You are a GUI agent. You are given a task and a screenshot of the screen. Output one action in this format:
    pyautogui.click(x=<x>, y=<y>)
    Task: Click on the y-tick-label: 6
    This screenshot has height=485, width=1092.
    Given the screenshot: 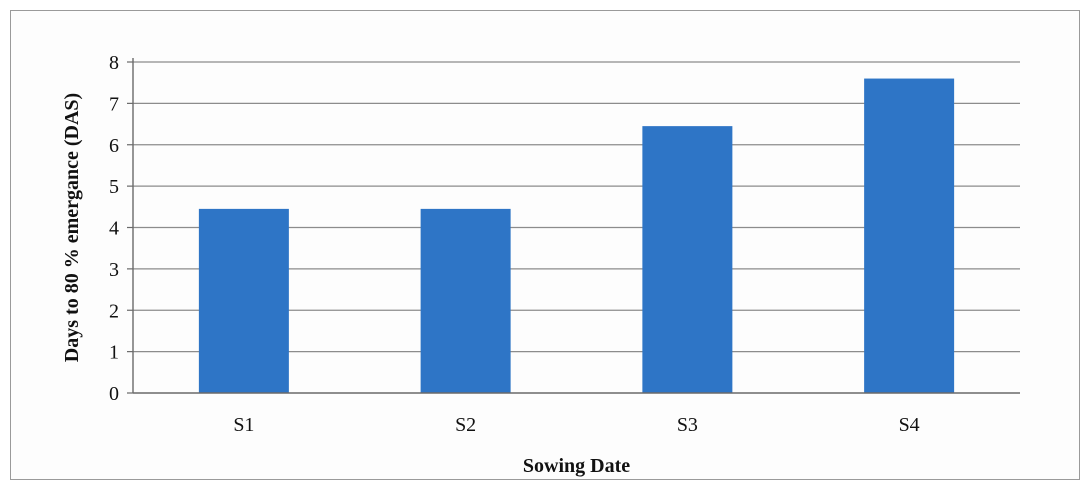 What is the action you would take?
    pyautogui.click(x=114, y=146)
    